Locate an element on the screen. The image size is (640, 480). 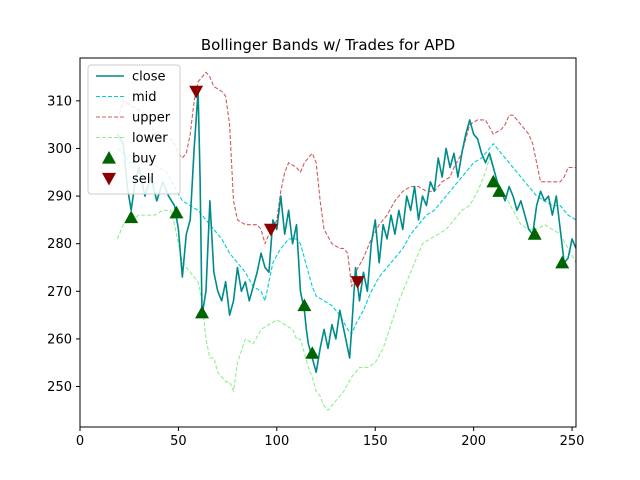
legend-swatch-sell is located at coordinates (109, 179).